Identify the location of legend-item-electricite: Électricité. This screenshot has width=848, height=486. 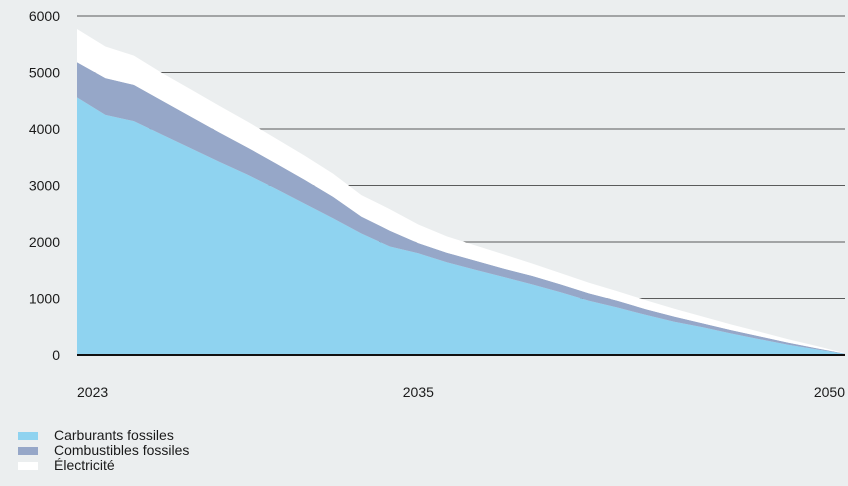
(103, 465).